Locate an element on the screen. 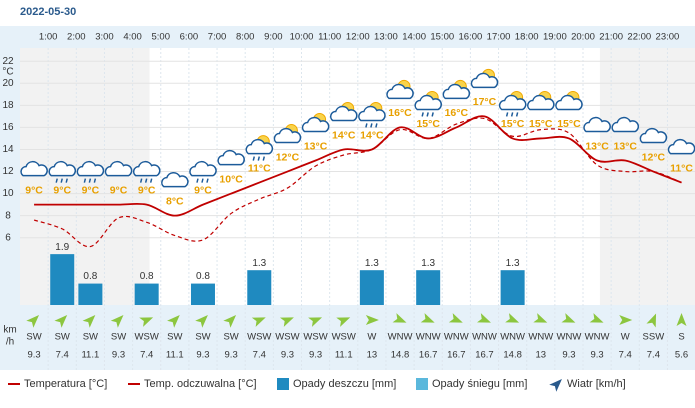 The width and height of the screenshot is (695, 408). hour-label: 15:00 is located at coordinates (442, 37).